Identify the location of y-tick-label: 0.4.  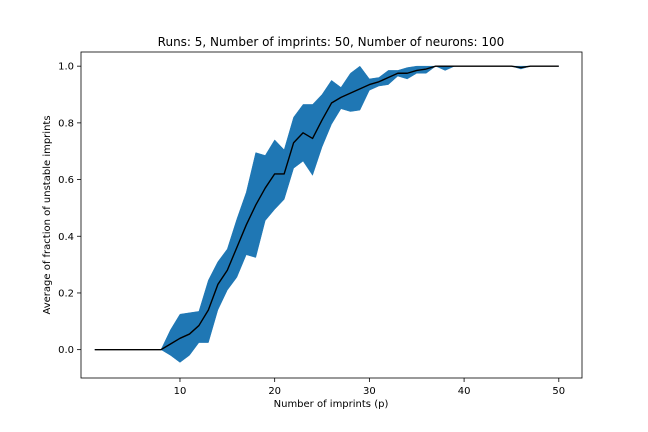
(66, 237).